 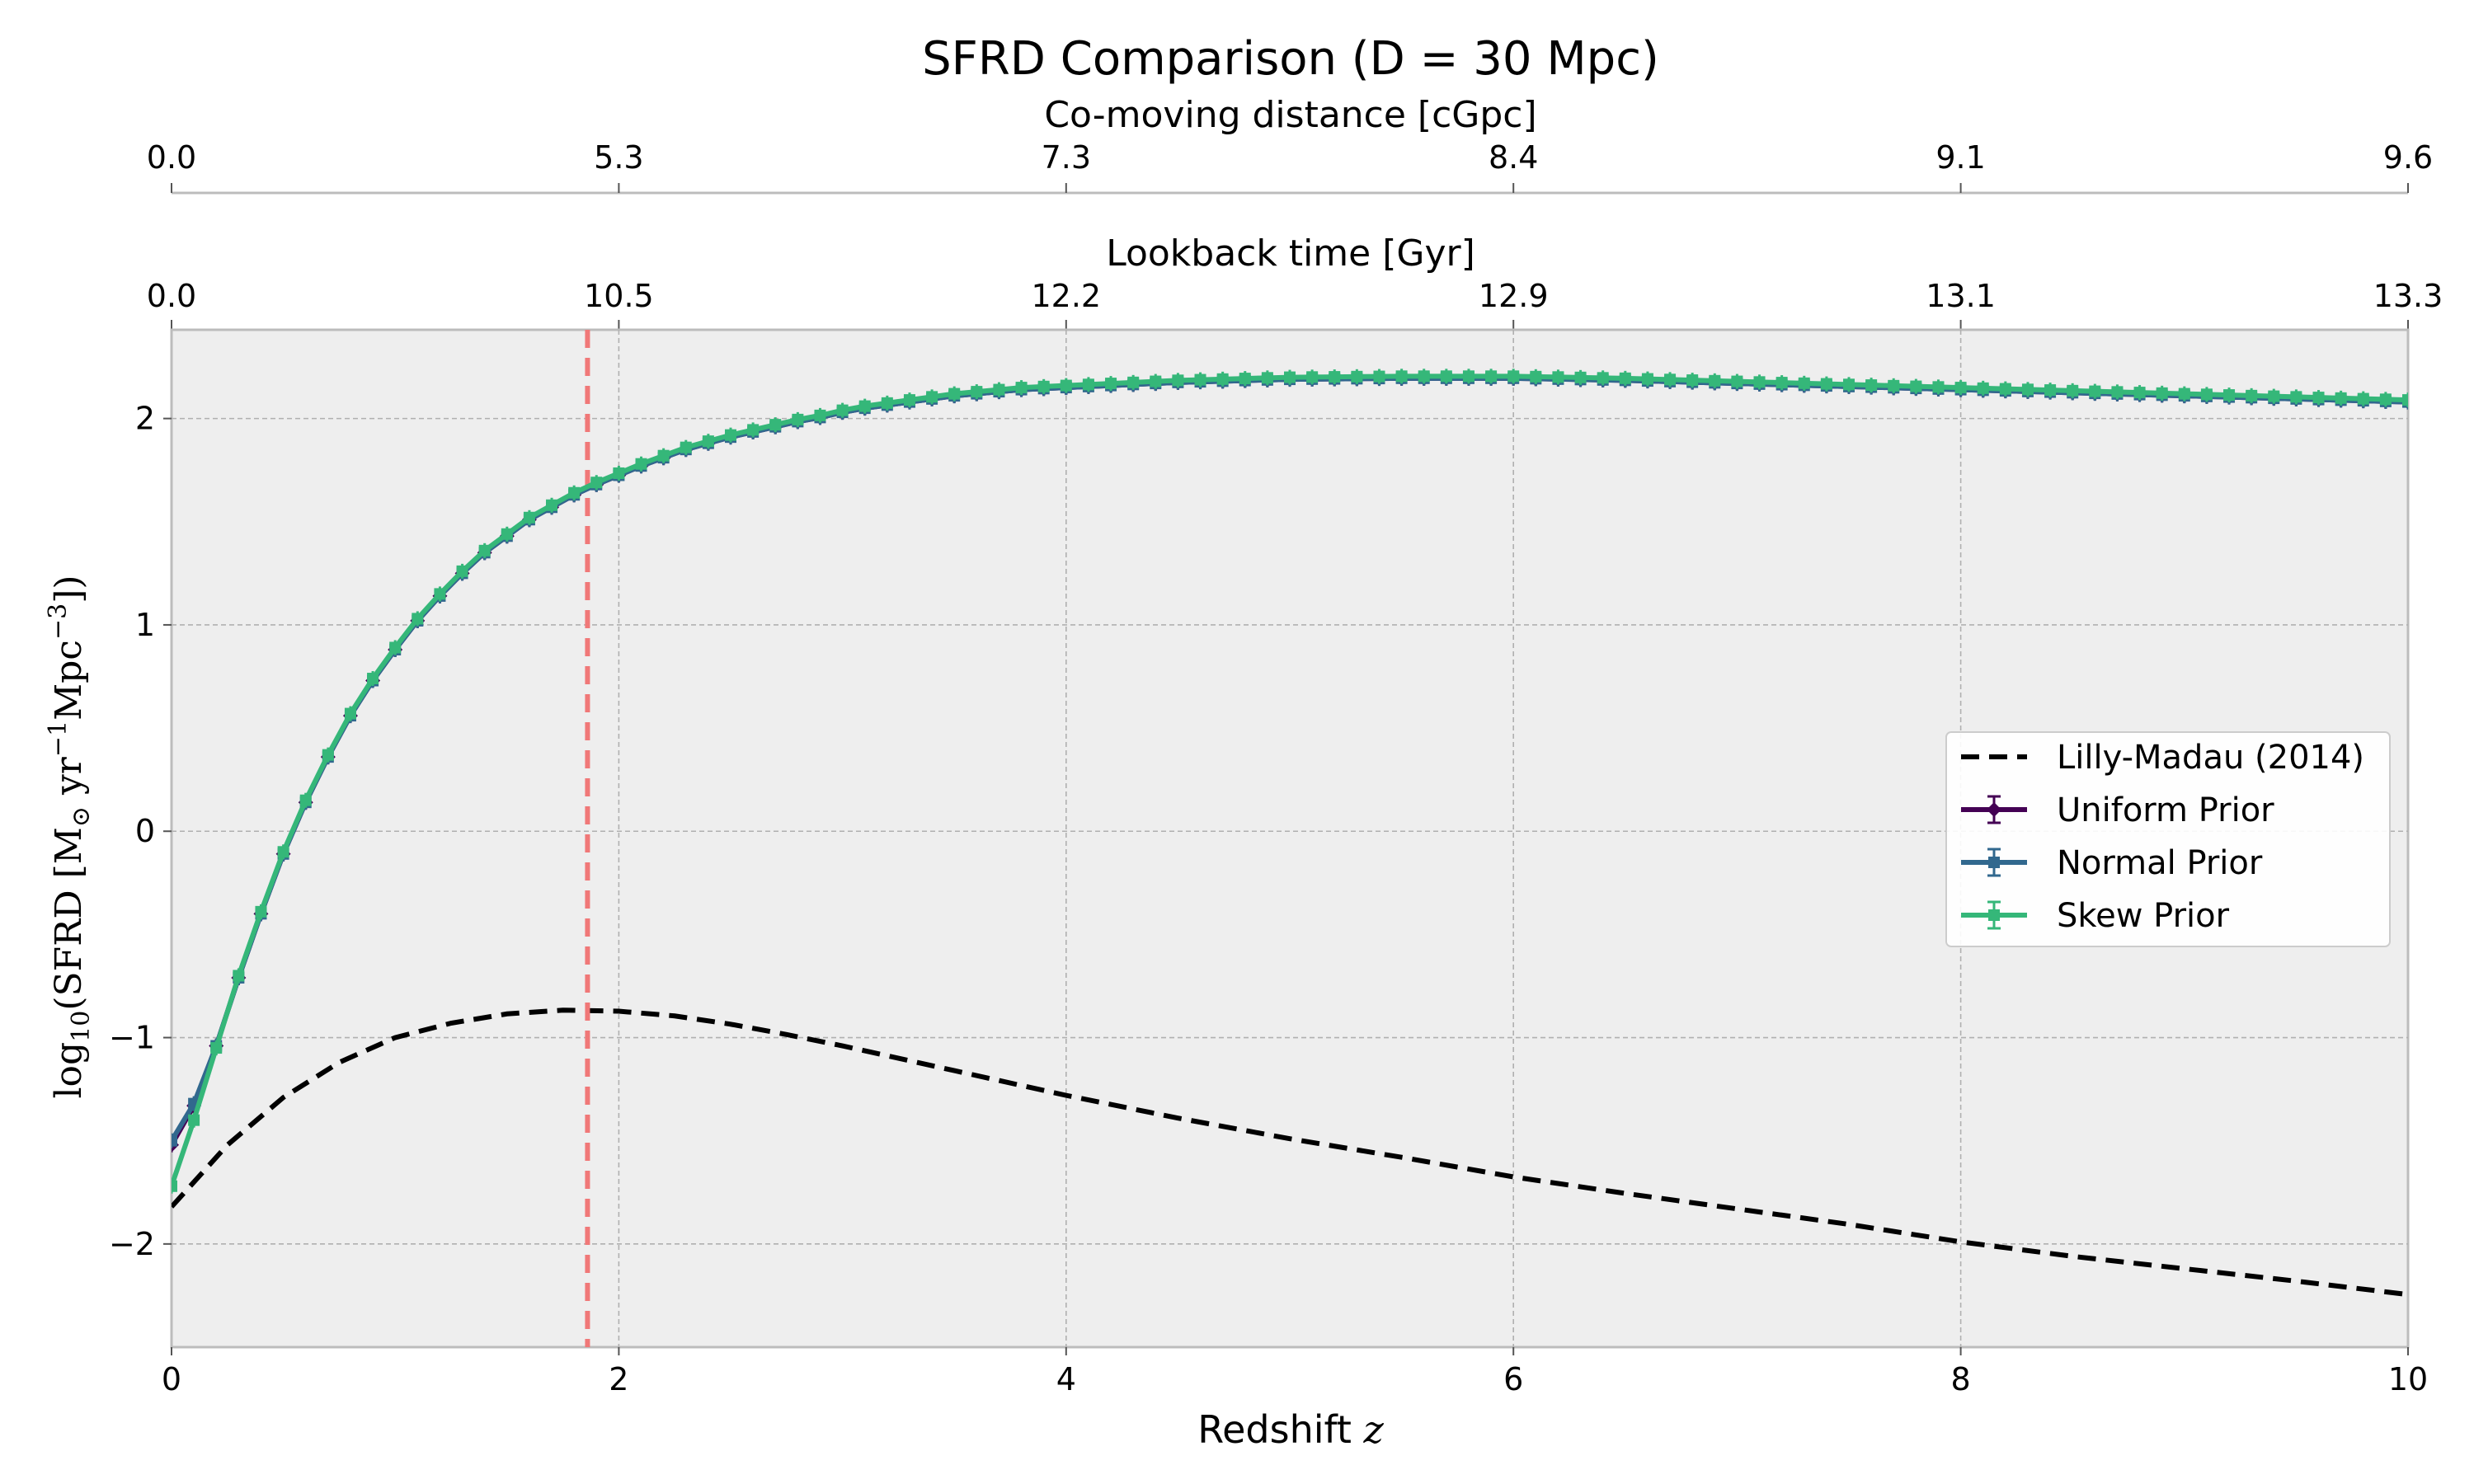 What do you see at coordinates (1290, 1429) in the screenshot?
I see `x-axis-label: Redshift z` at bounding box center [1290, 1429].